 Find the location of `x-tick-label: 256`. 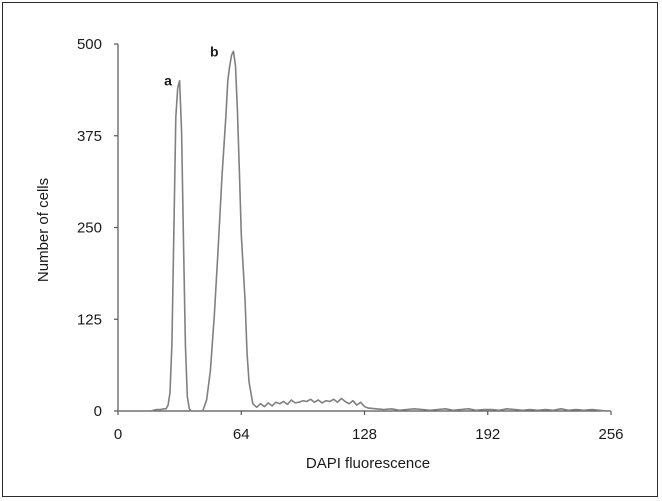

x-tick-label: 256 is located at coordinates (610, 434).